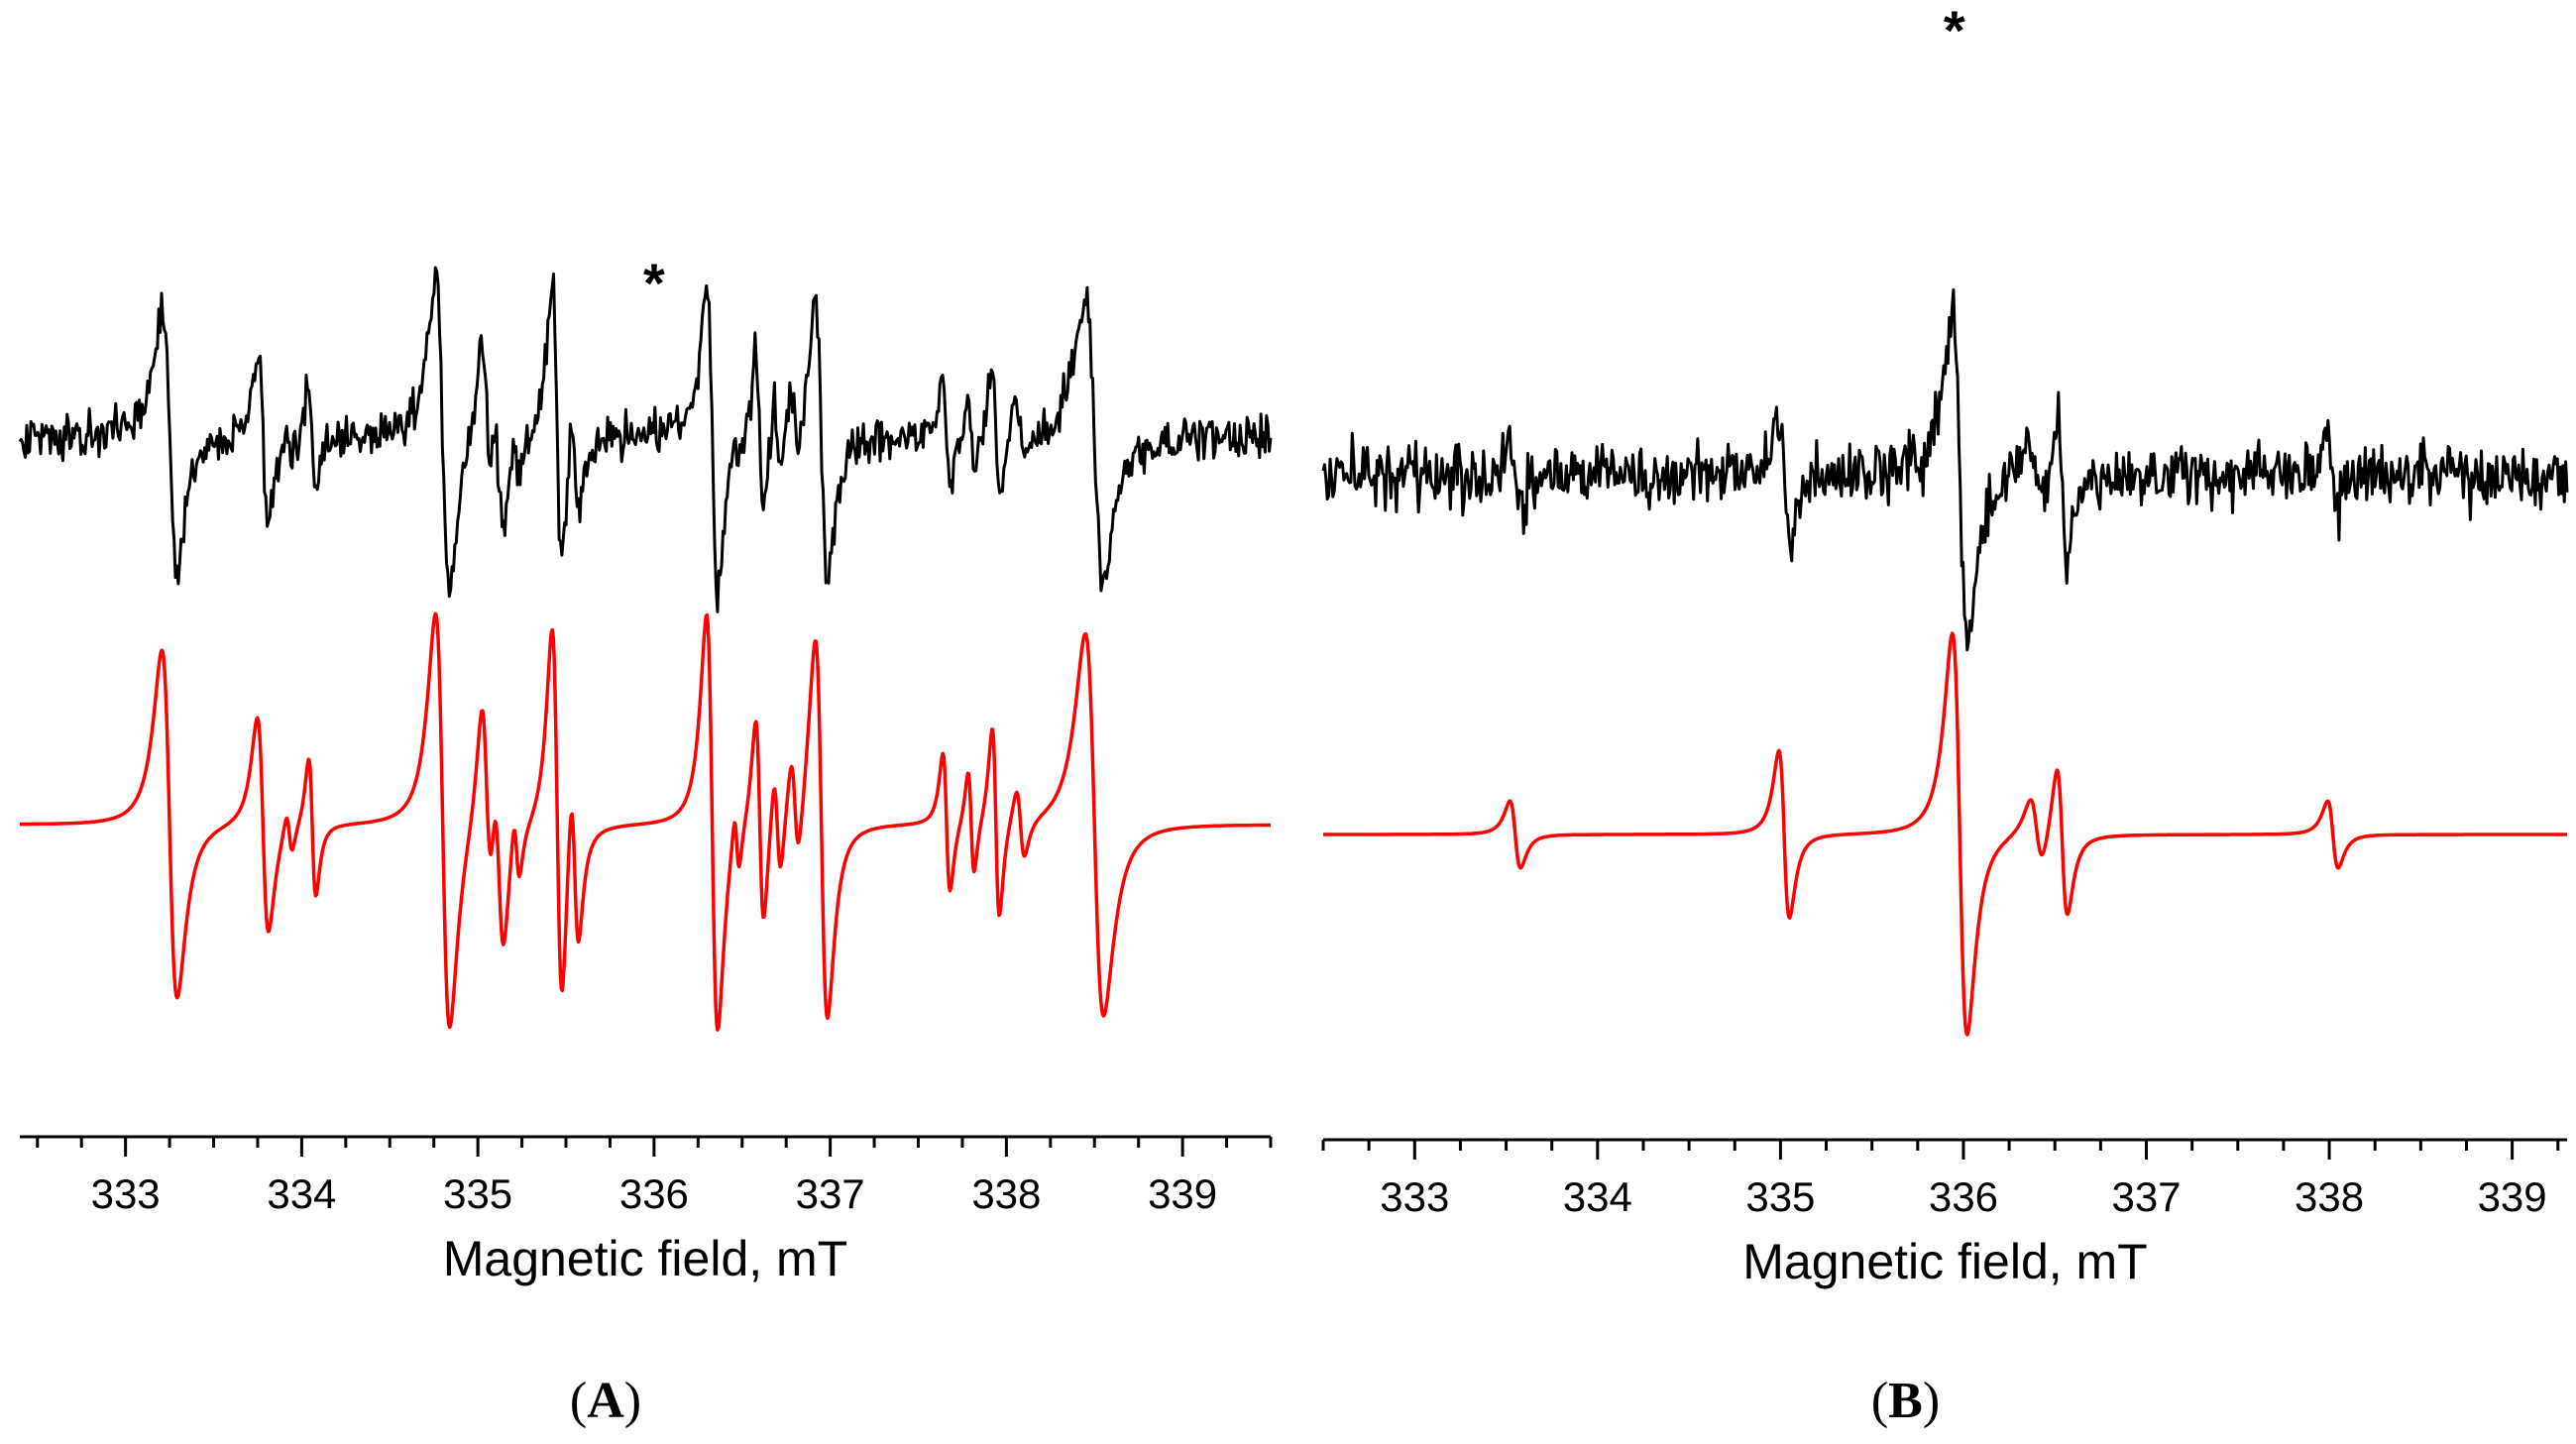 The height and width of the screenshot is (1444, 2576). I want to click on panel-b-label-open: (, so click(1879, 1401).